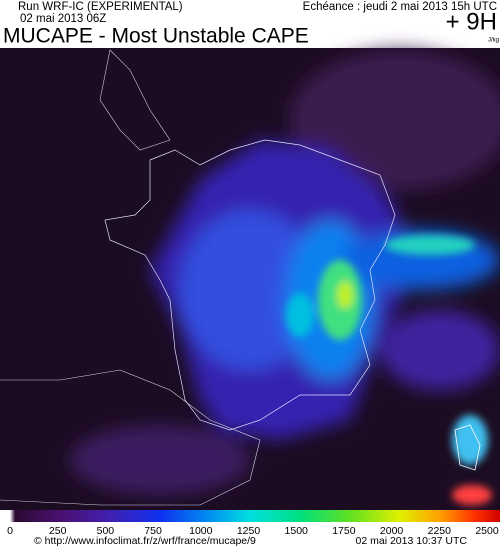 The image size is (500, 548). Describe the element at coordinates (392, 531) in the screenshot. I see `colorbar-tick-label: 2000` at that location.